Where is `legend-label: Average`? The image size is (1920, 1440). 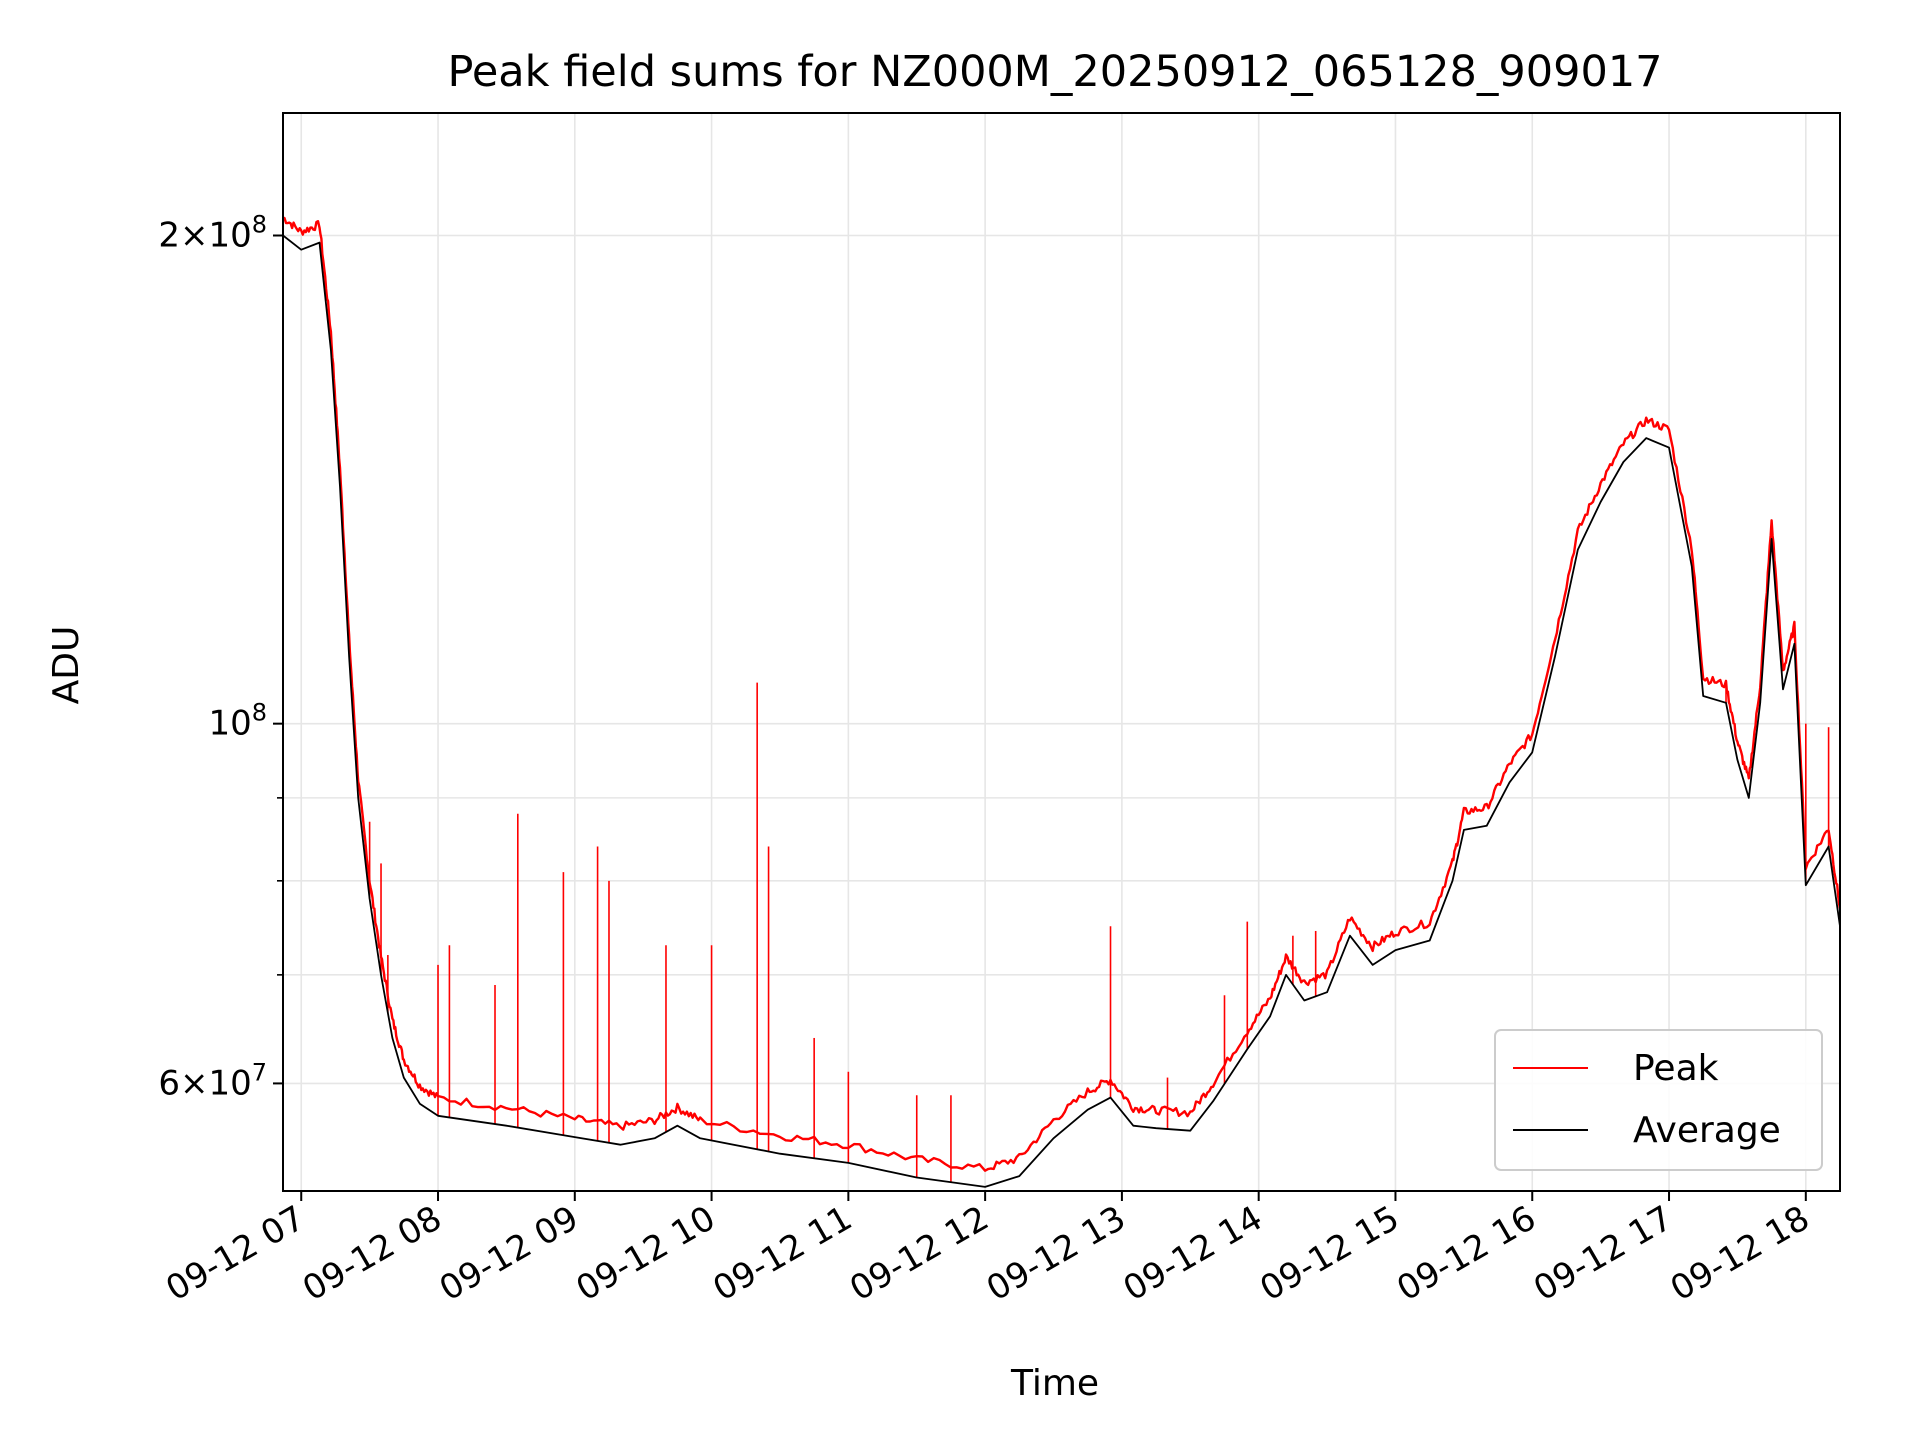
legend-label: Average is located at coordinates (1707, 1130).